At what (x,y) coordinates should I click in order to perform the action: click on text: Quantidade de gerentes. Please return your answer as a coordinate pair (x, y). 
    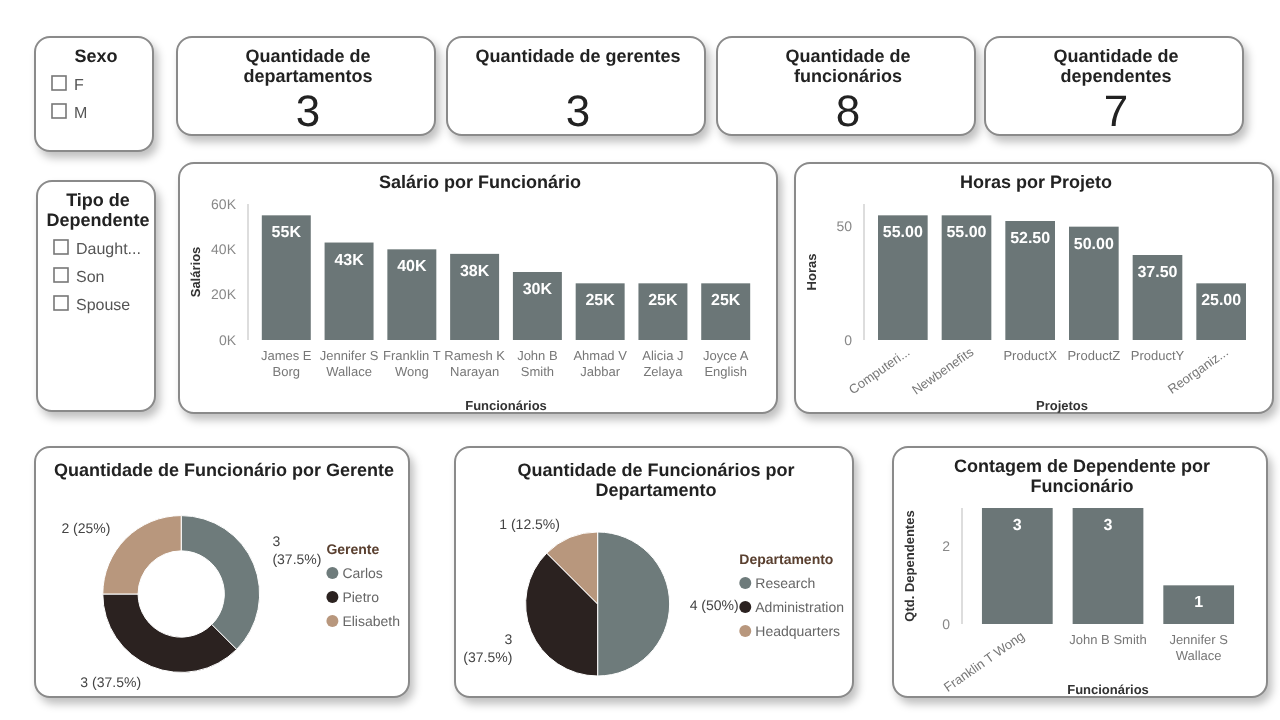
    Looking at the image, I should click on (578, 56).